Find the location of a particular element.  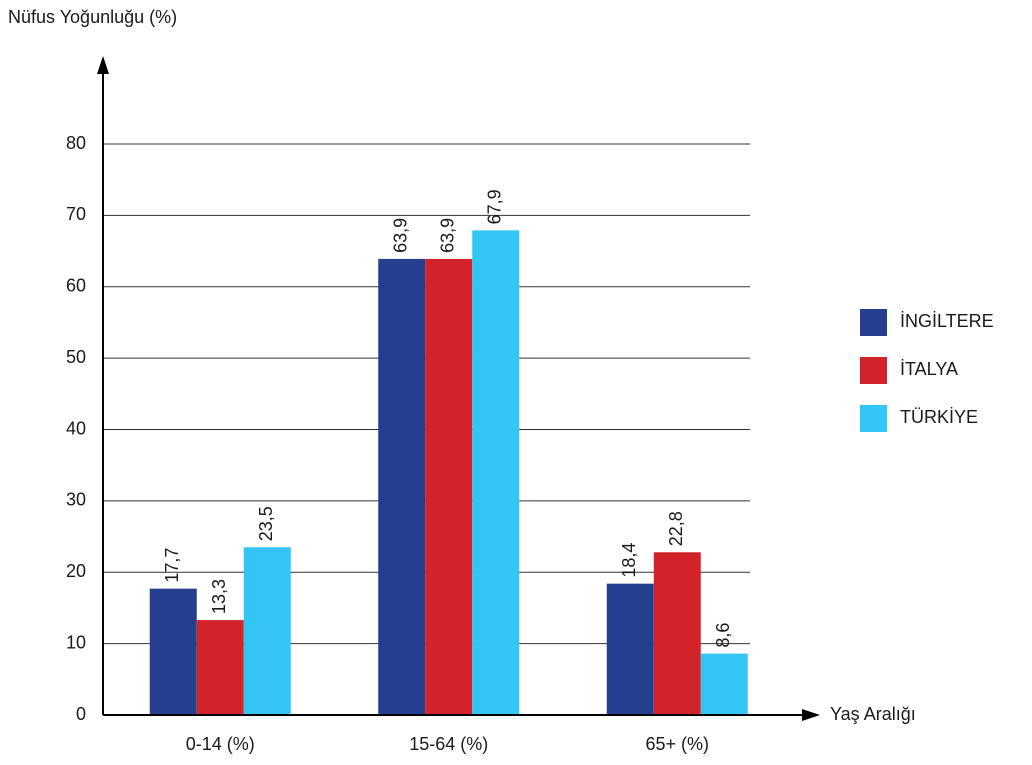

y-tick-label: 40 is located at coordinates (76, 428).